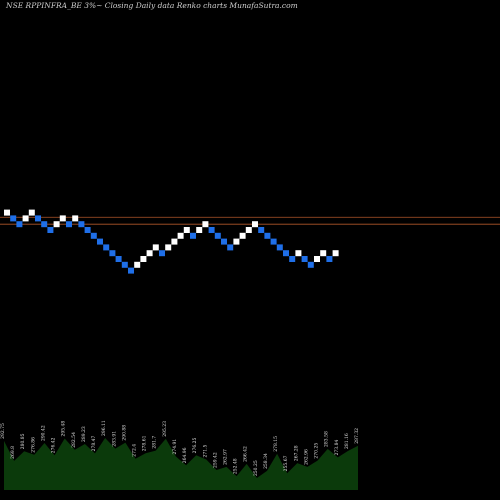 Image resolution: width=500 pixels, height=500 pixels. I want to click on volume-label: 281.16, so click(347, 441).